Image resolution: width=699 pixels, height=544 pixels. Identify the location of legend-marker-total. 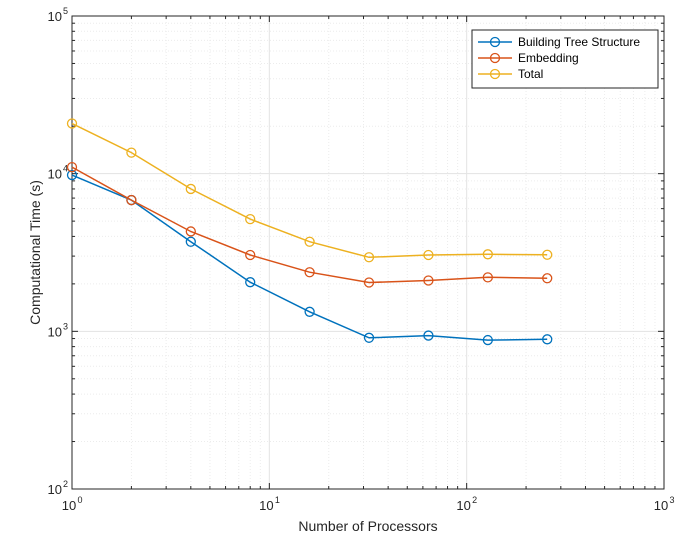
(495, 74).